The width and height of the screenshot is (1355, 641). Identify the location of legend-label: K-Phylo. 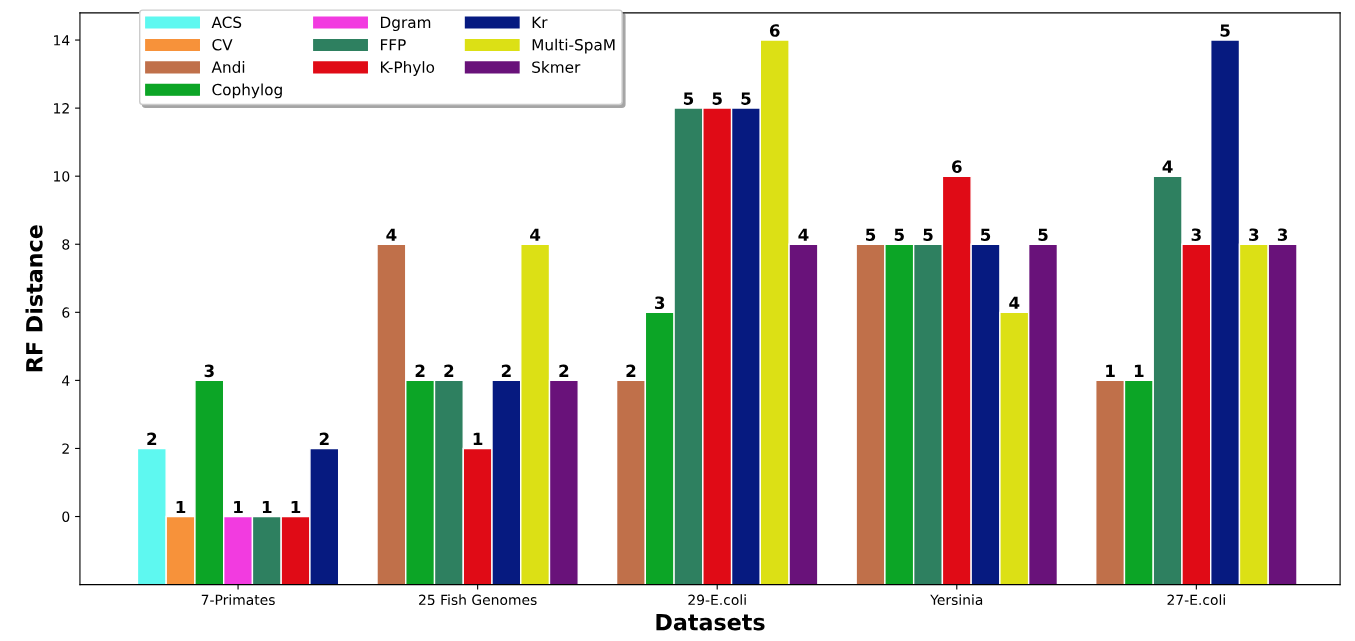
(407, 68).